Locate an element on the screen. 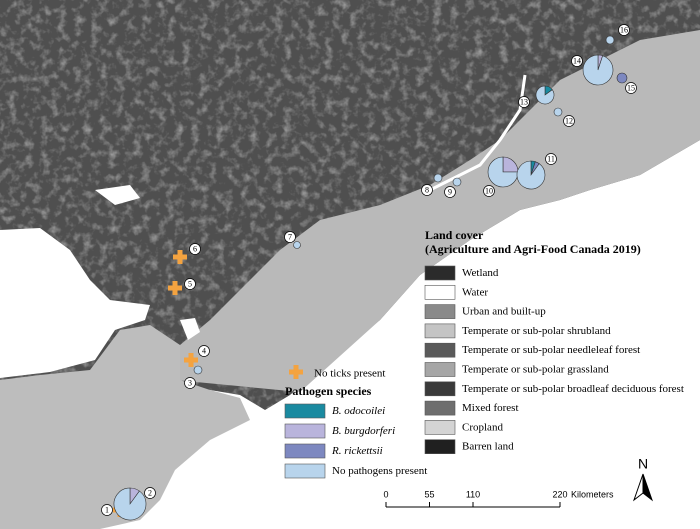 The image size is (700, 529). lake-nipissing is located at coordinates (117, 195).